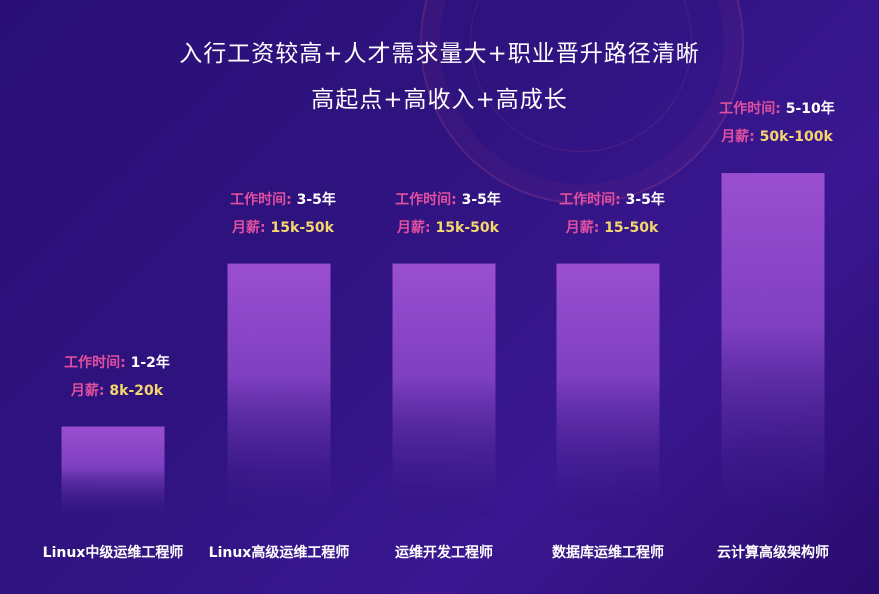 Image resolution: width=879 pixels, height=594 pixels. Describe the element at coordinates (439, 100) in the screenshot. I see `chart-title-line2: 高起点+高收入+高成长` at that location.